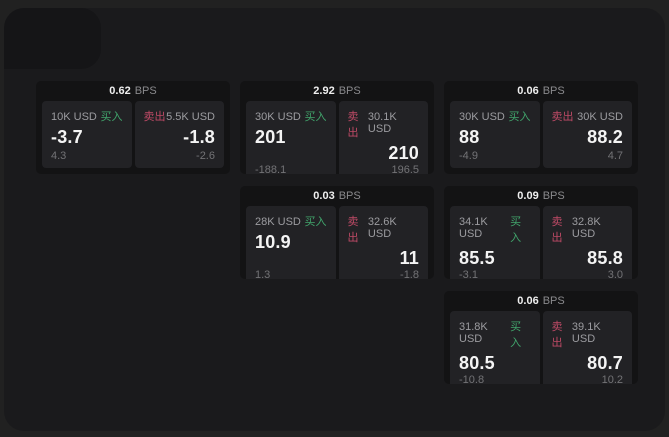 Image resolution: width=669 pixels, height=437 pixels. I want to click on card-body: 28K USD 买入 10.9 1.3 卖出 32.6K USD 11 -1.8, so click(337, 242).